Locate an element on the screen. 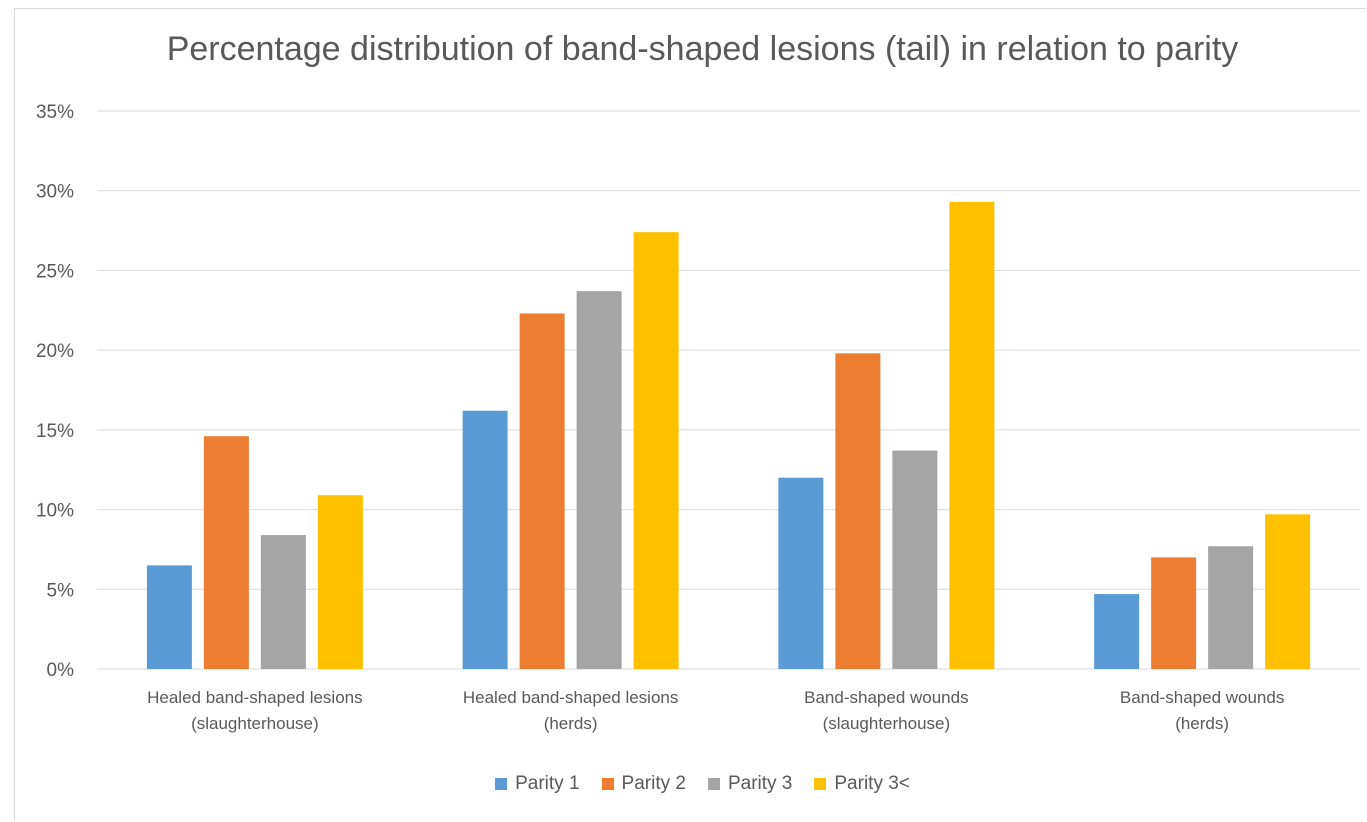 The image size is (1367, 822). legend-label: Parity 1 is located at coordinates (547, 783).